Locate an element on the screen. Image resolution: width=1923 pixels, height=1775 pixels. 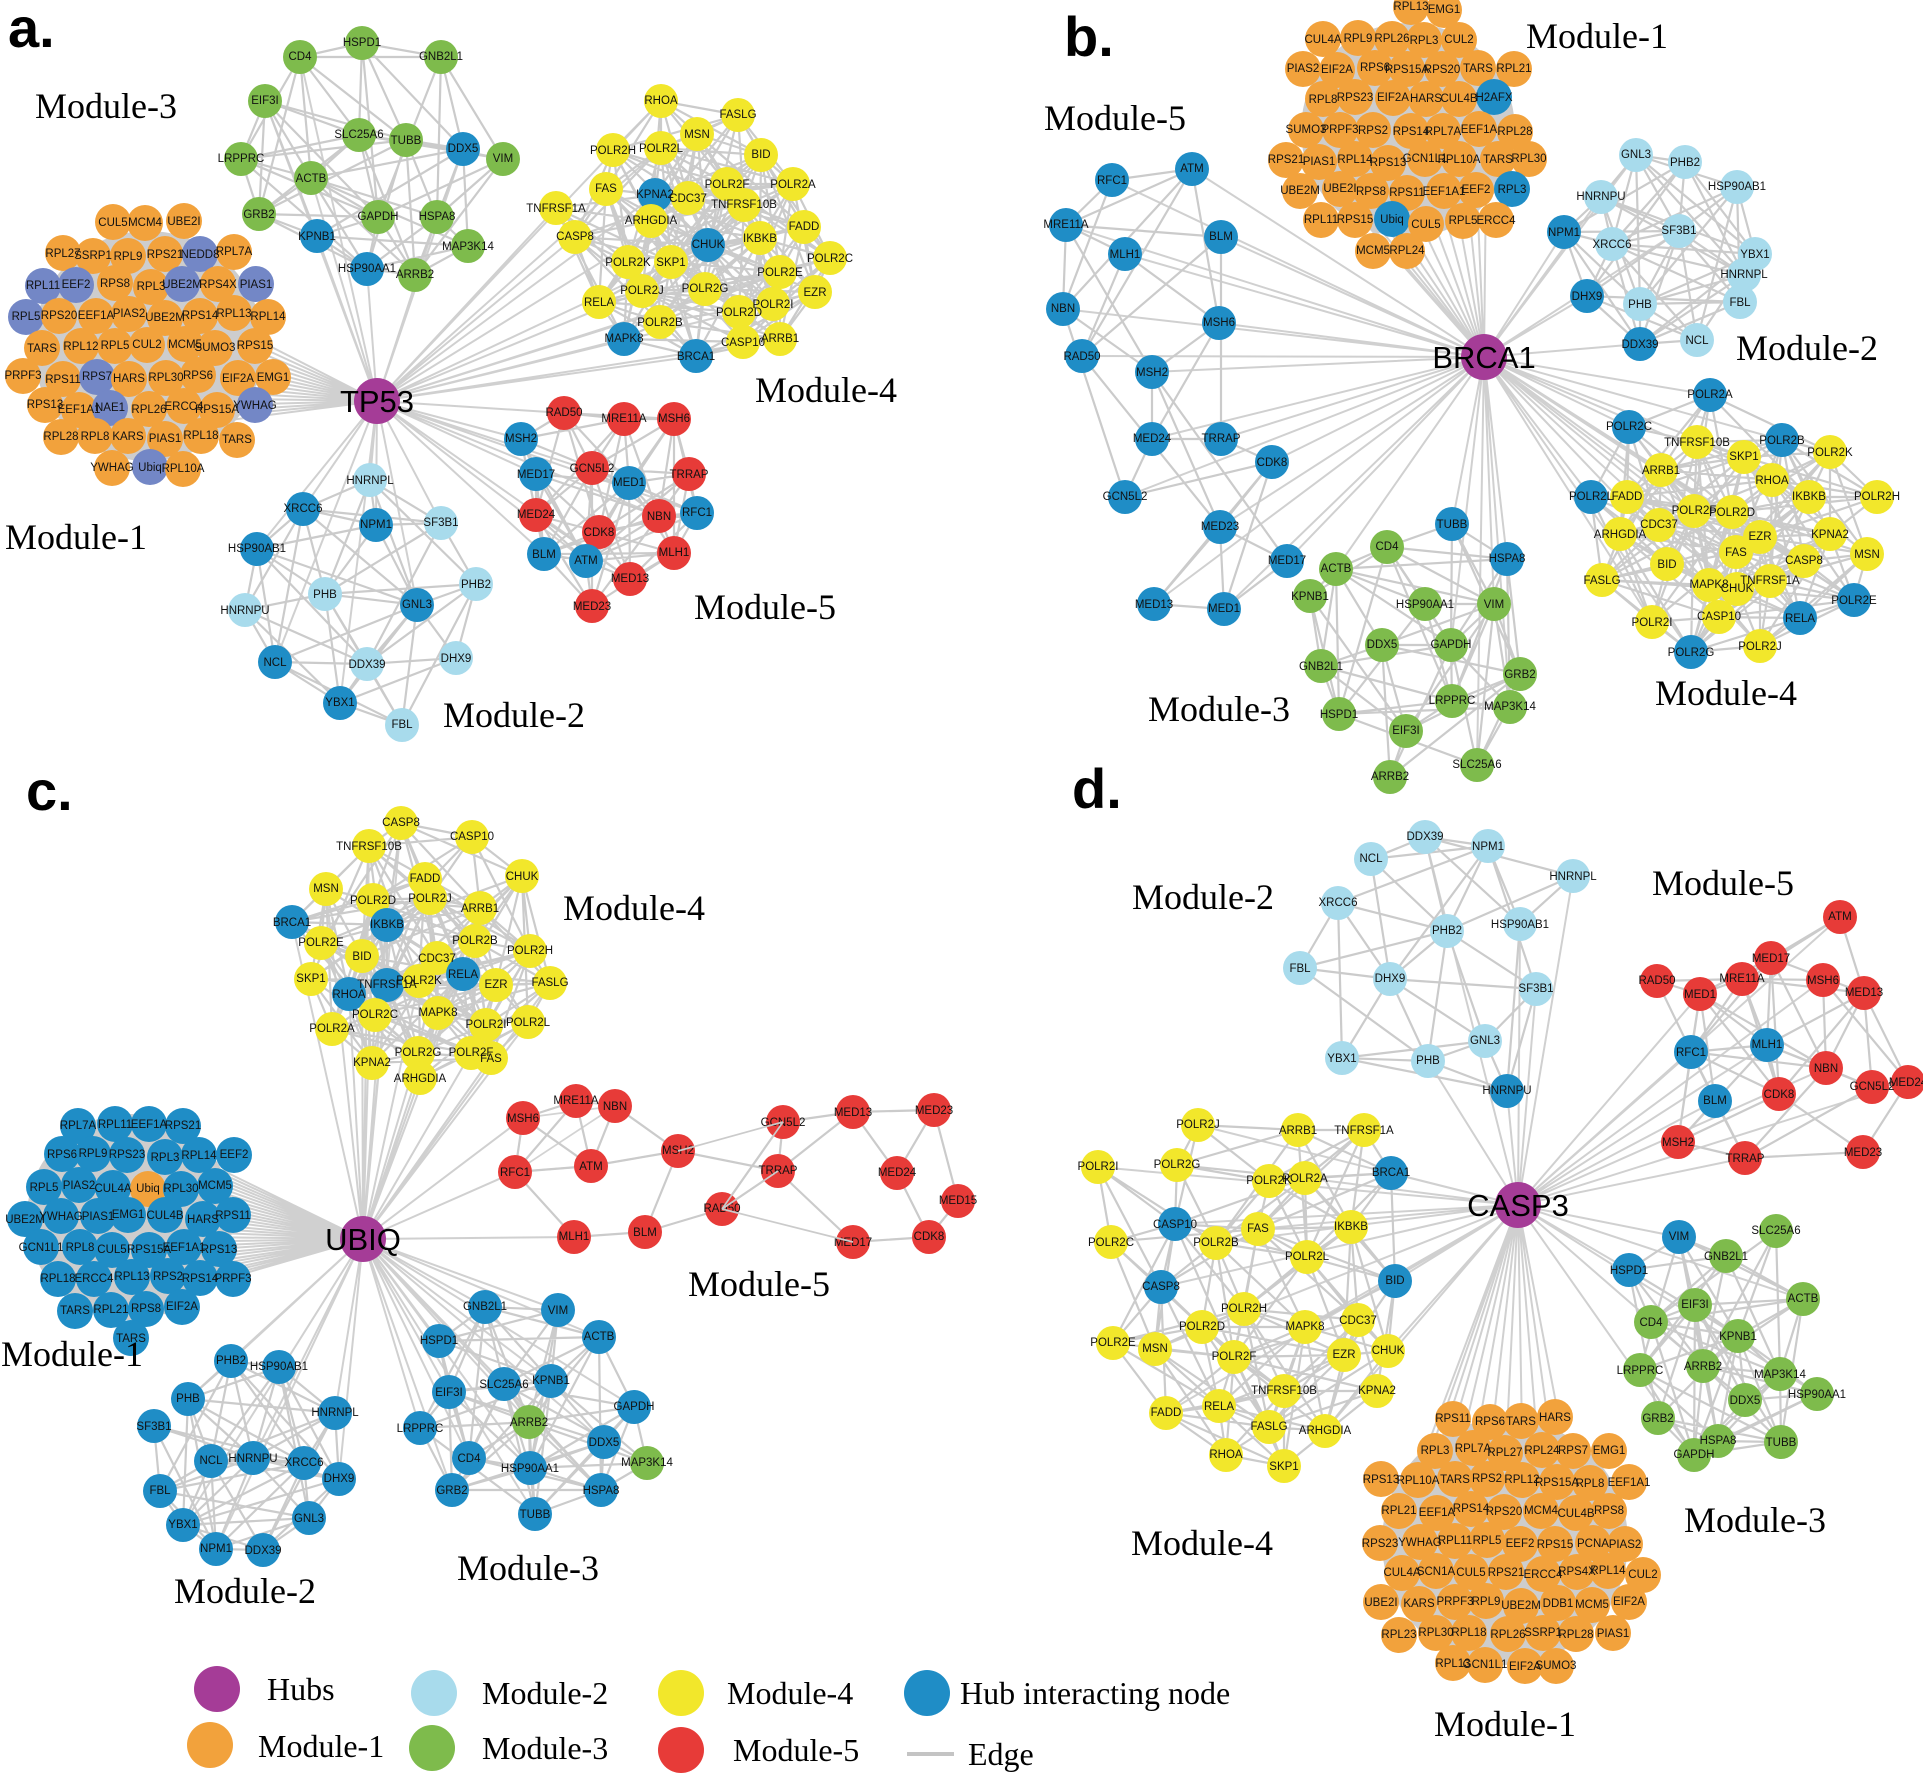
svg-text: MED23 is located at coordinates (1220, 527).